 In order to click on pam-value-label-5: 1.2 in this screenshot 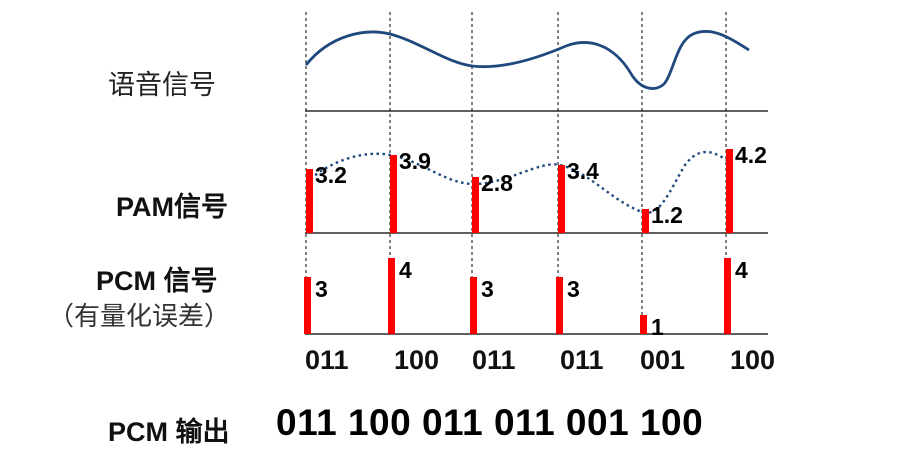, I will do `click(667, 215)`.